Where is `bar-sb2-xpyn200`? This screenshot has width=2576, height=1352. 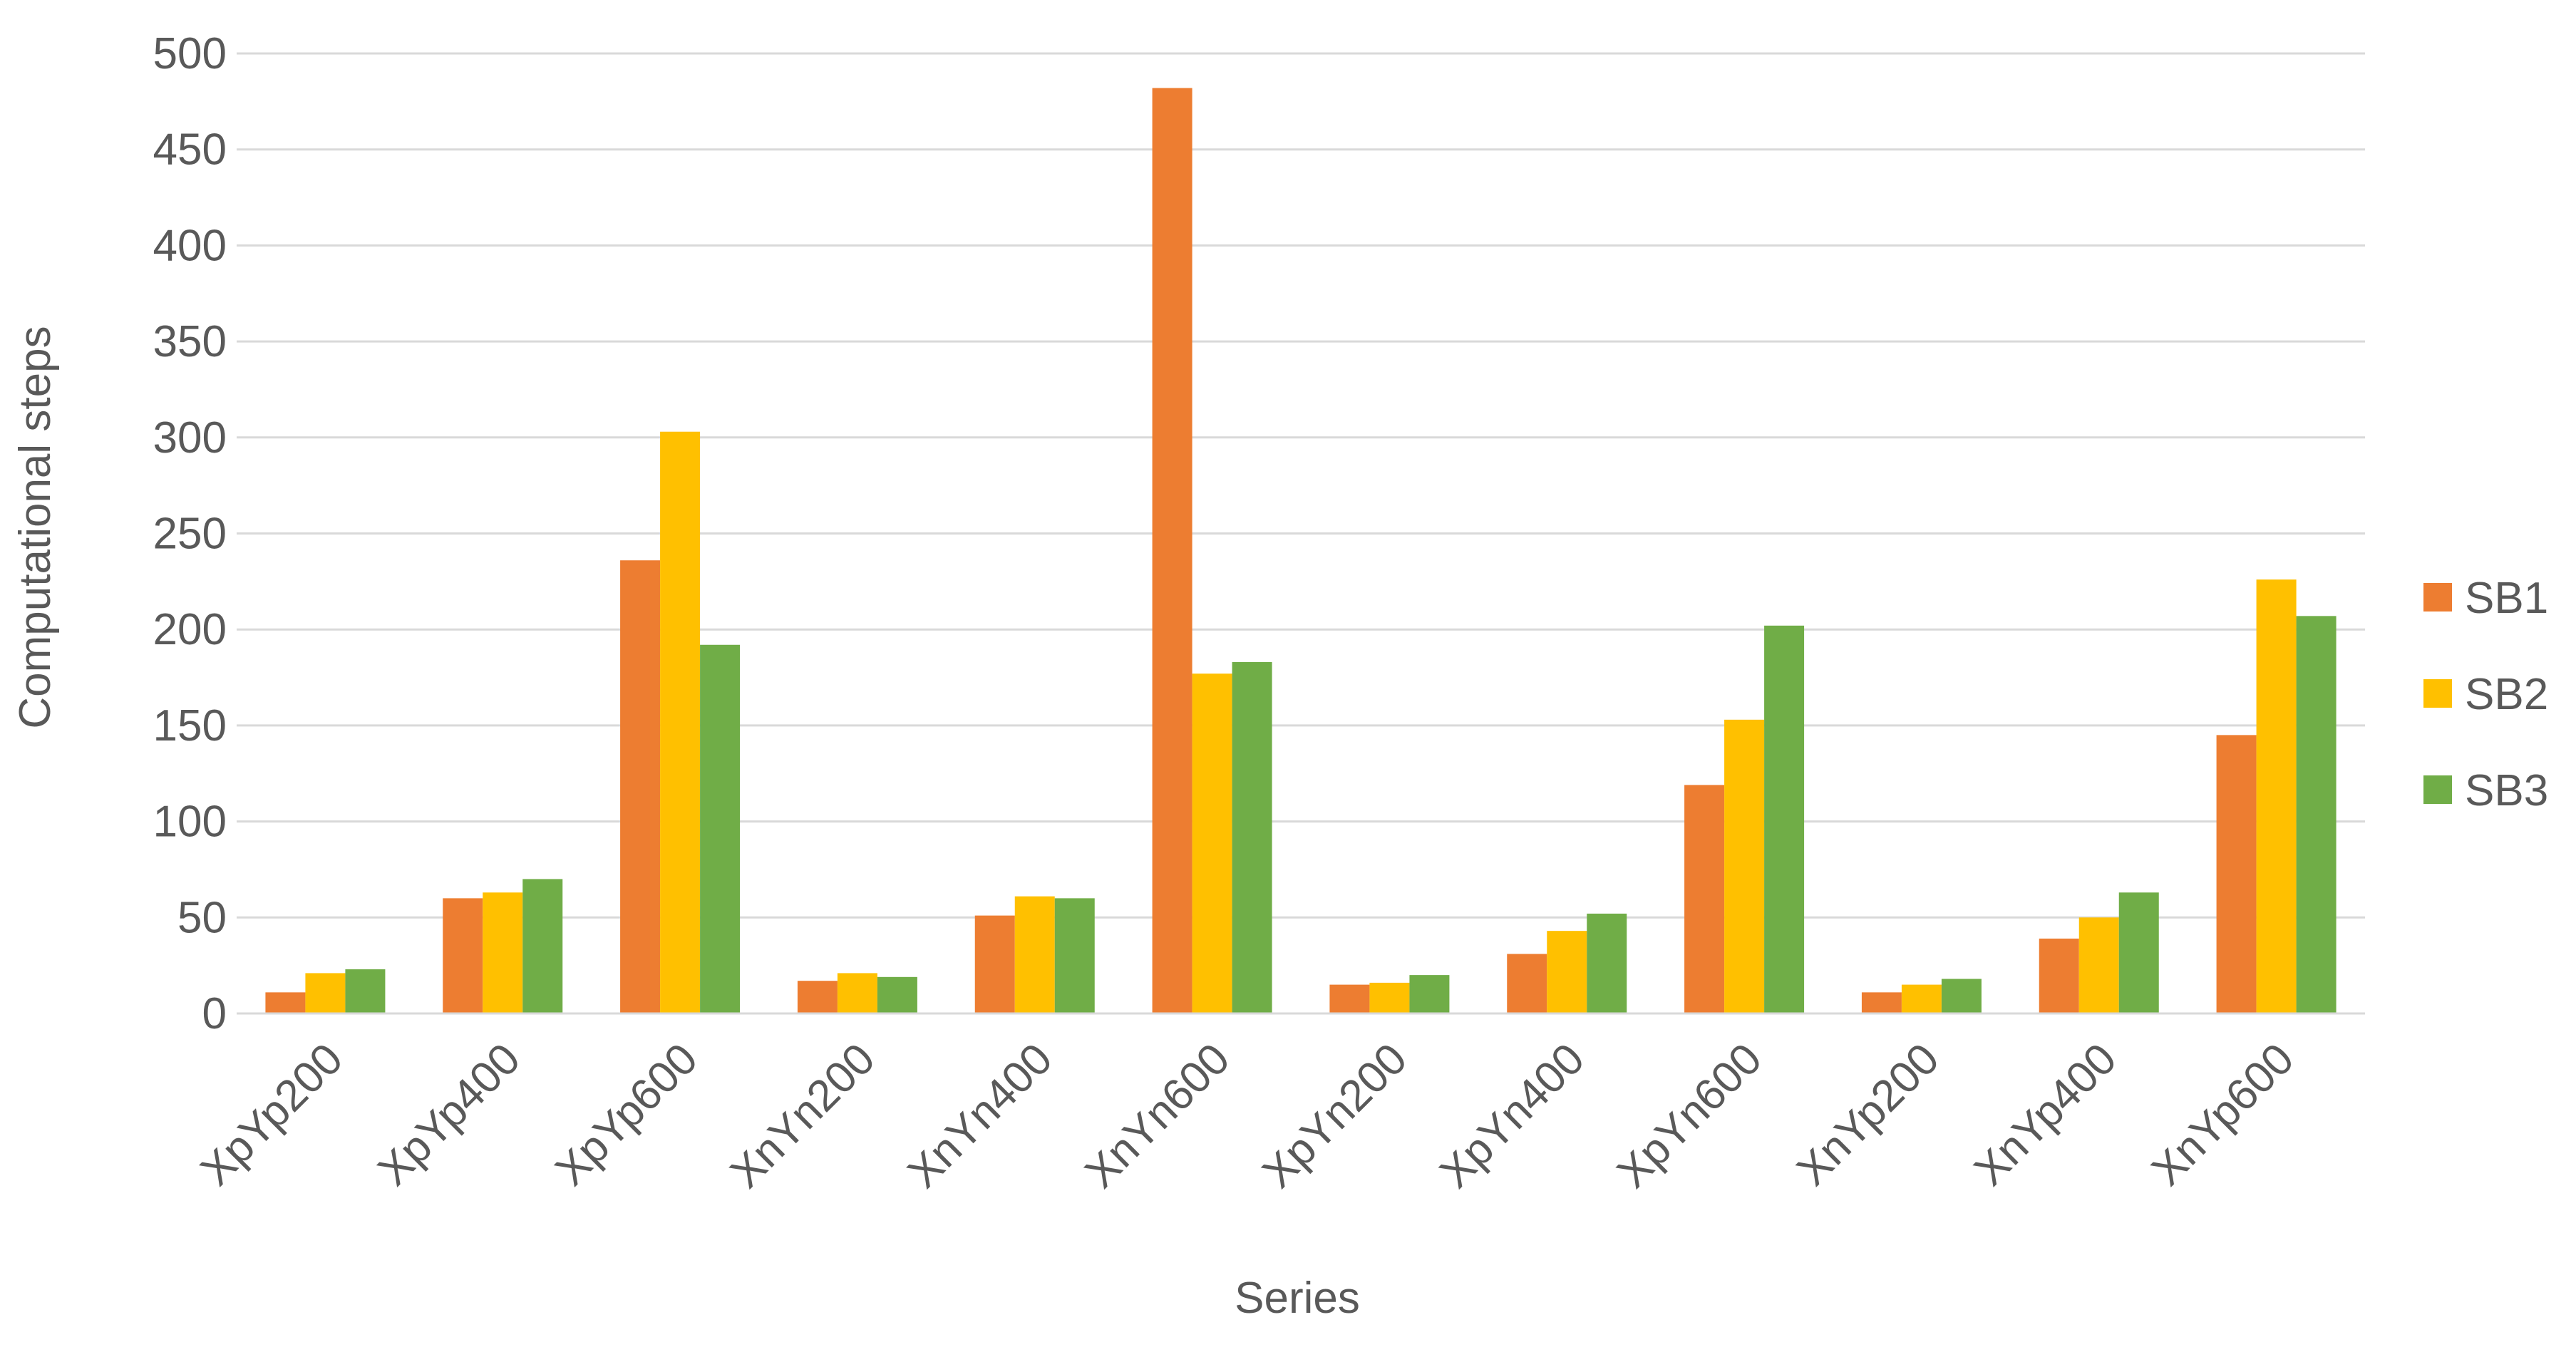 bar-sb2-xpyn200 is located at coordinates (1389, 997).